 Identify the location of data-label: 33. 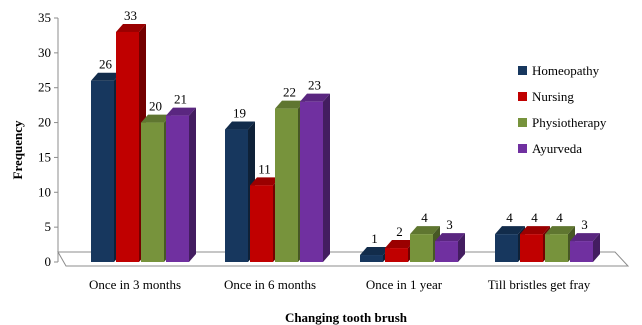
(130, 15).